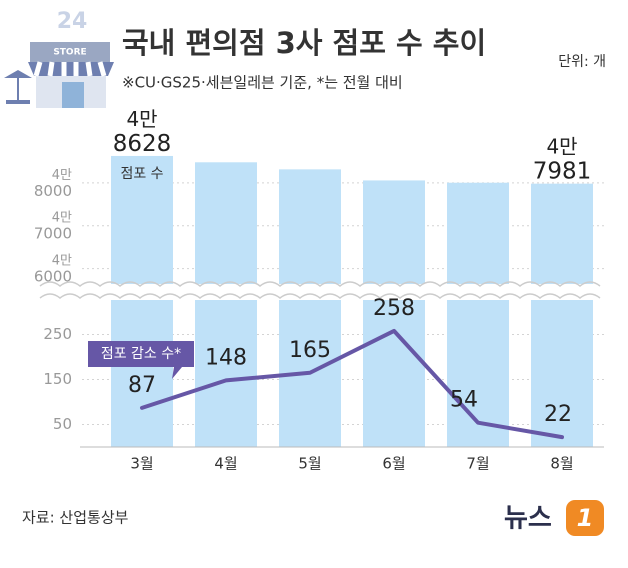  I want to click on unit-label: 단위: 개, so click(582, 62).